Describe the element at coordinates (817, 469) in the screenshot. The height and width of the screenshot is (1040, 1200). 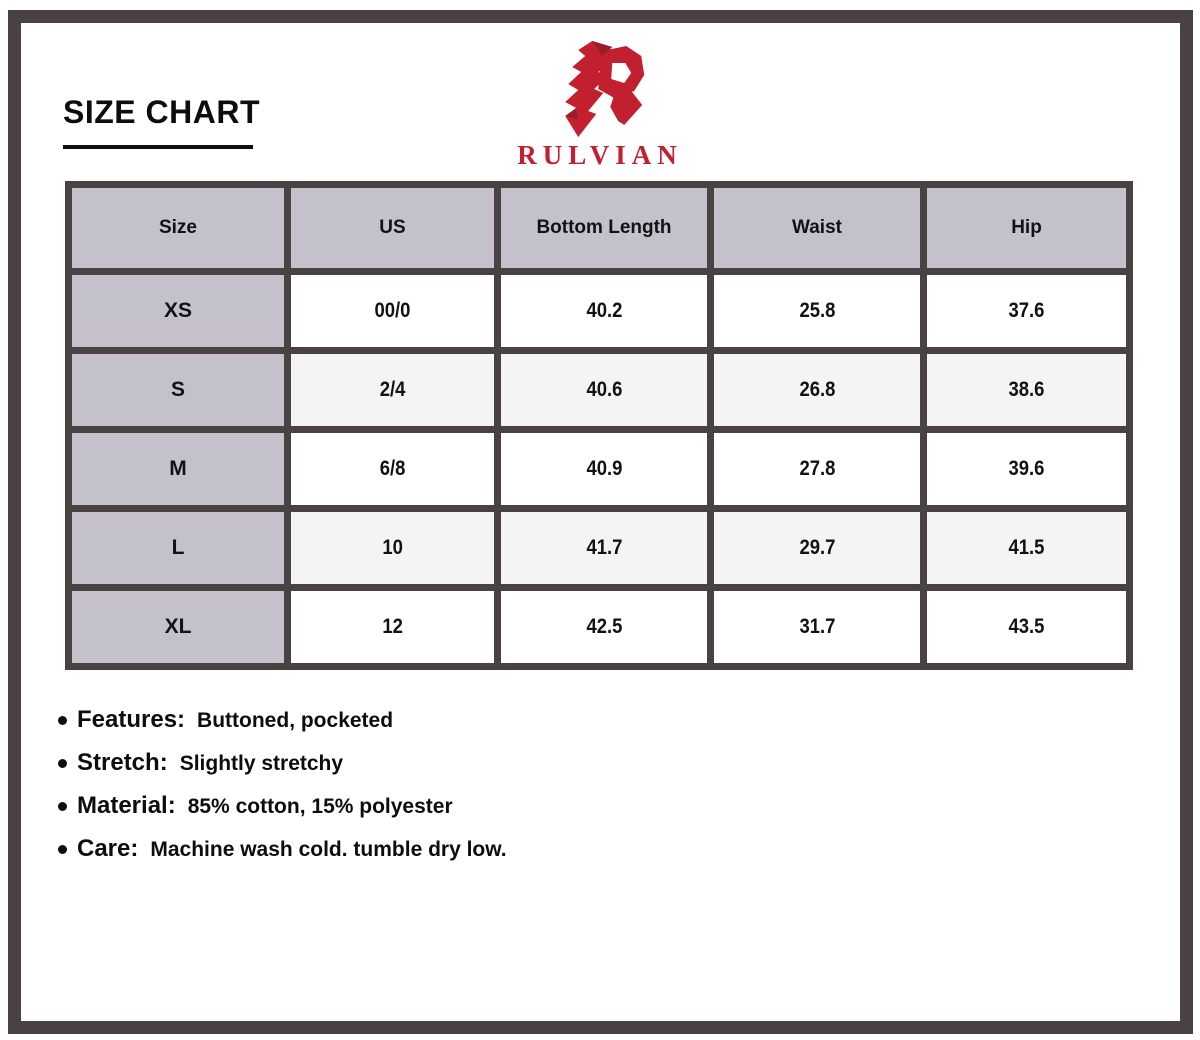
I see `table-cell: 27.8` at that location.